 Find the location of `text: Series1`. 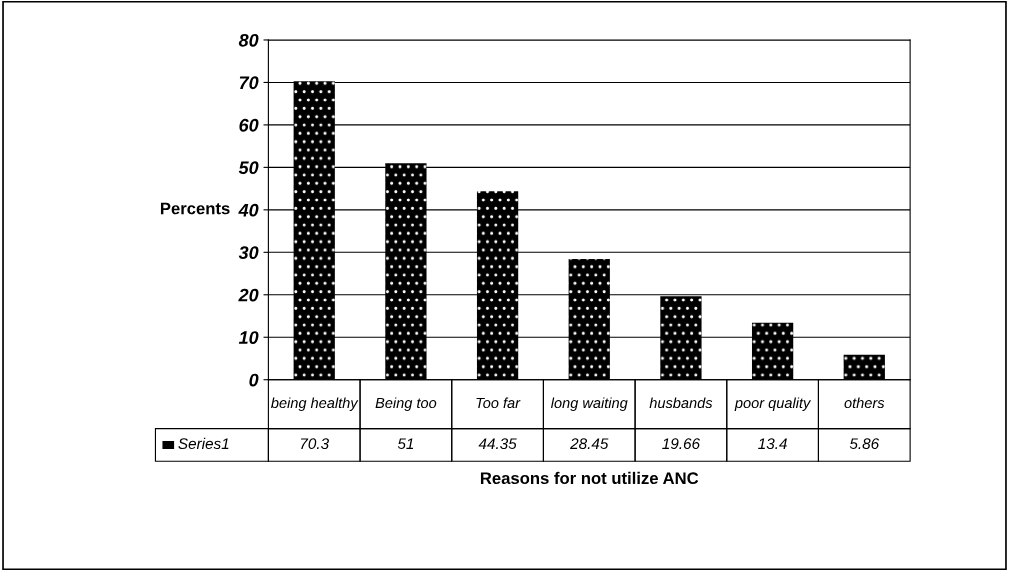

text: Series1 is located at coordinates (203, 443).